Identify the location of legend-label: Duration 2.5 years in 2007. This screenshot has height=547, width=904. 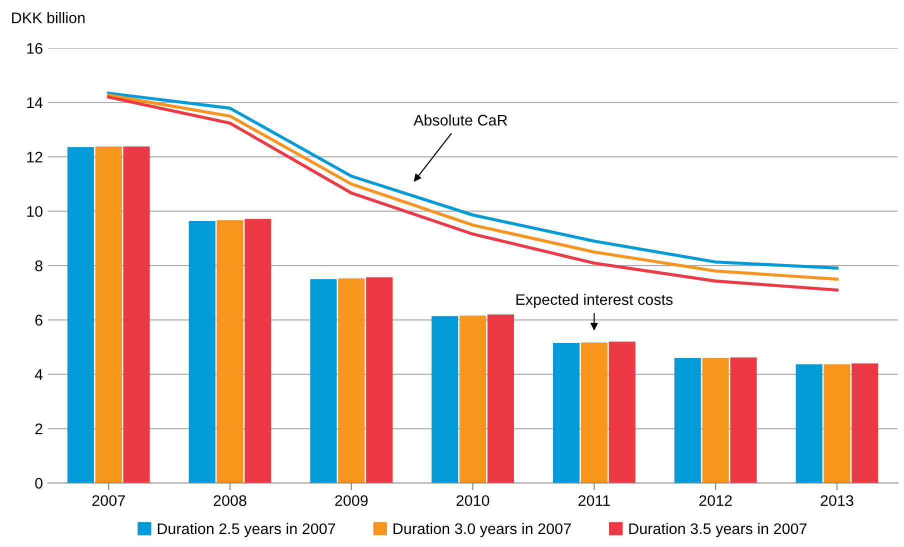
(247, 530).